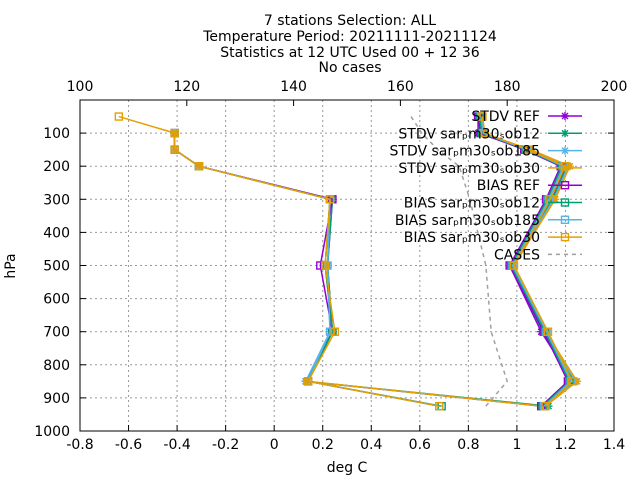 This screenshot has height=480, width=640. Describe the element at coordinates (516, 445) in the screenshot. I see `x-tick-label: 1` at that location.